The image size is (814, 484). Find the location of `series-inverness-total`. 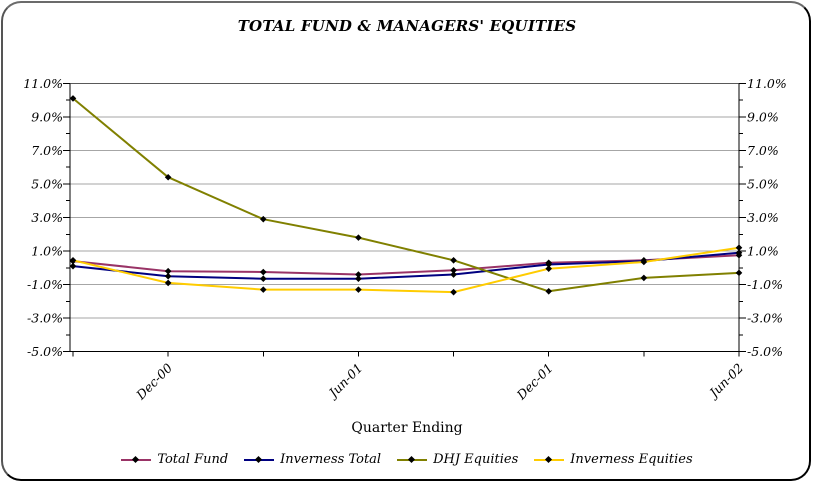

series-inverness-total is located at coordinates (406, 266).